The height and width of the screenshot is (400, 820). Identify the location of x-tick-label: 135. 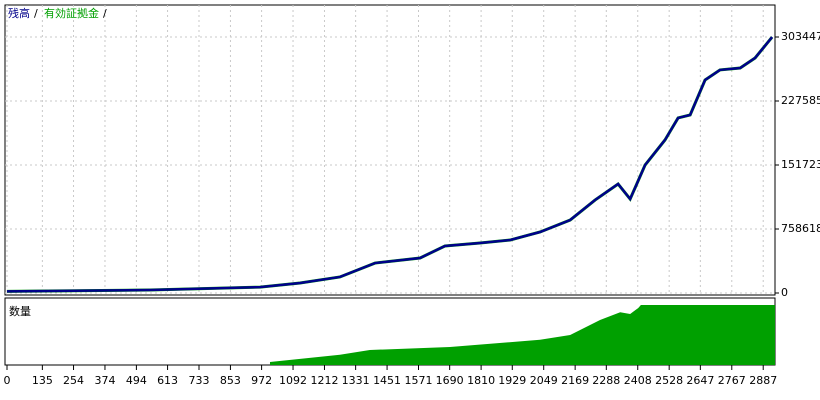
(42, 380).